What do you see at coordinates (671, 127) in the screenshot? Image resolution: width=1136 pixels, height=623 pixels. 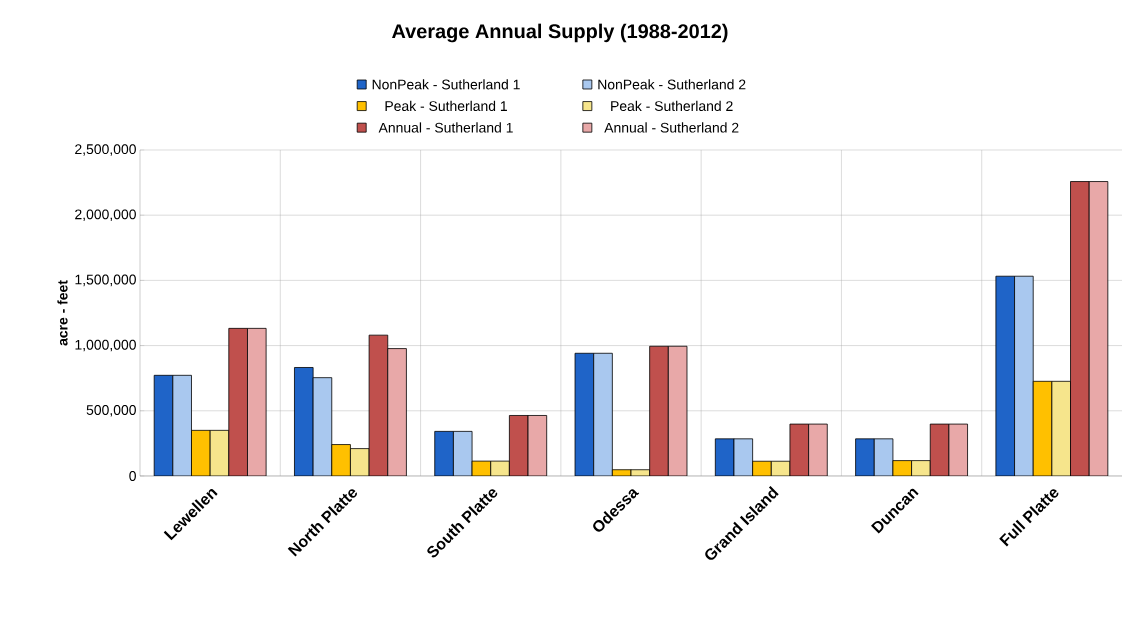 I see `legend-label: Annual - Sutherland 2` at bounding box center [671, 127].